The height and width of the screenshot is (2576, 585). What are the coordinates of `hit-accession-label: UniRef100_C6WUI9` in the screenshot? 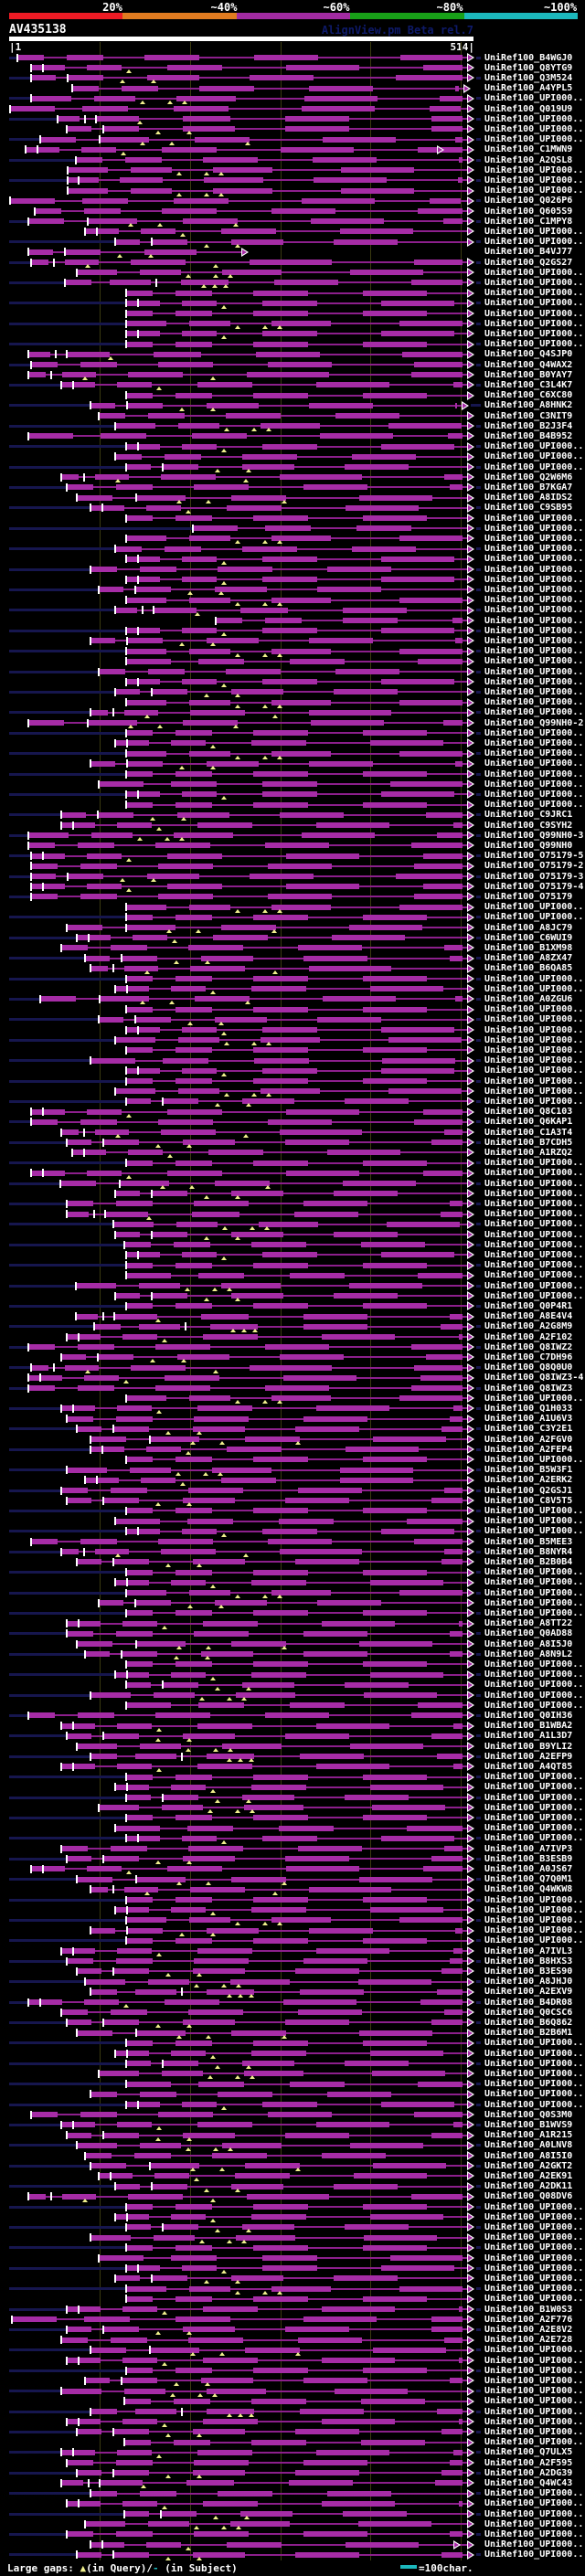 It's located at (529, 937).